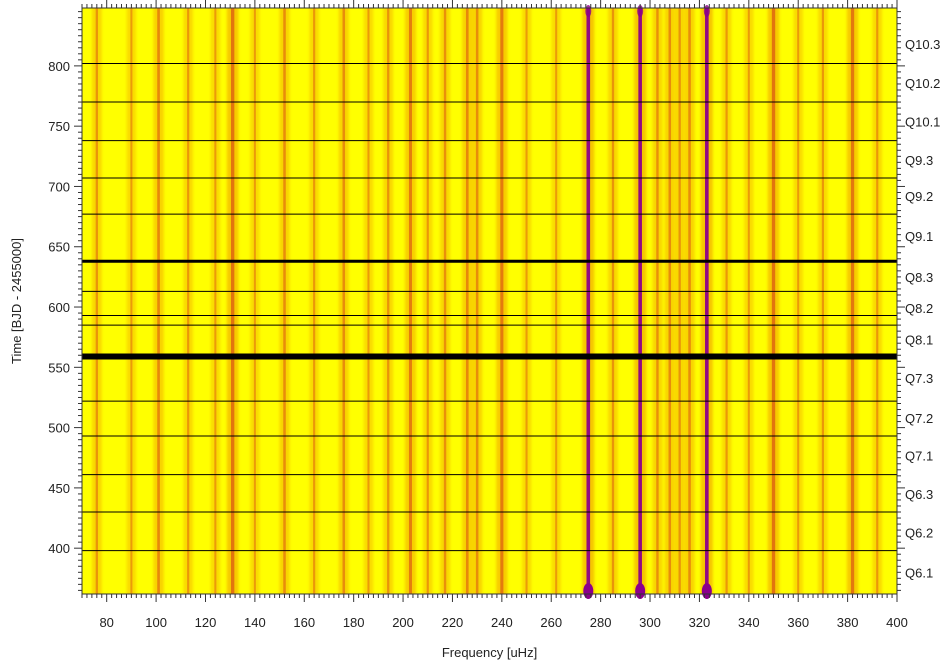  Describe the element at coordinates (304, 622) in the screenshot. I see `x-tick-label: 160` at that location.